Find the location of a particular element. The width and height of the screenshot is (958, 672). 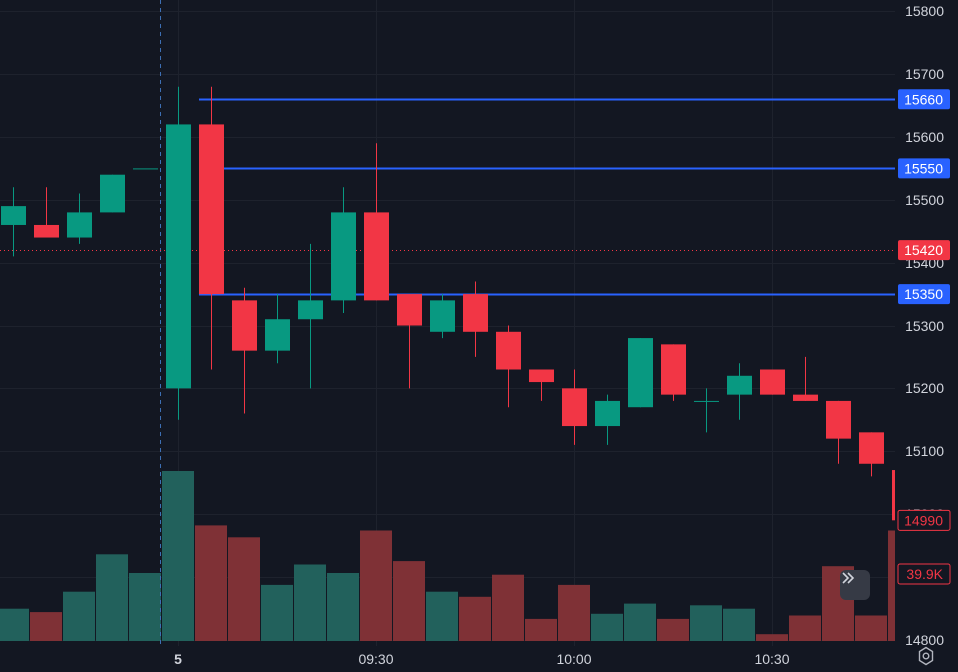

time-axis: 5 09:30 10:00 10:30 is located at coordinates (479, 659).